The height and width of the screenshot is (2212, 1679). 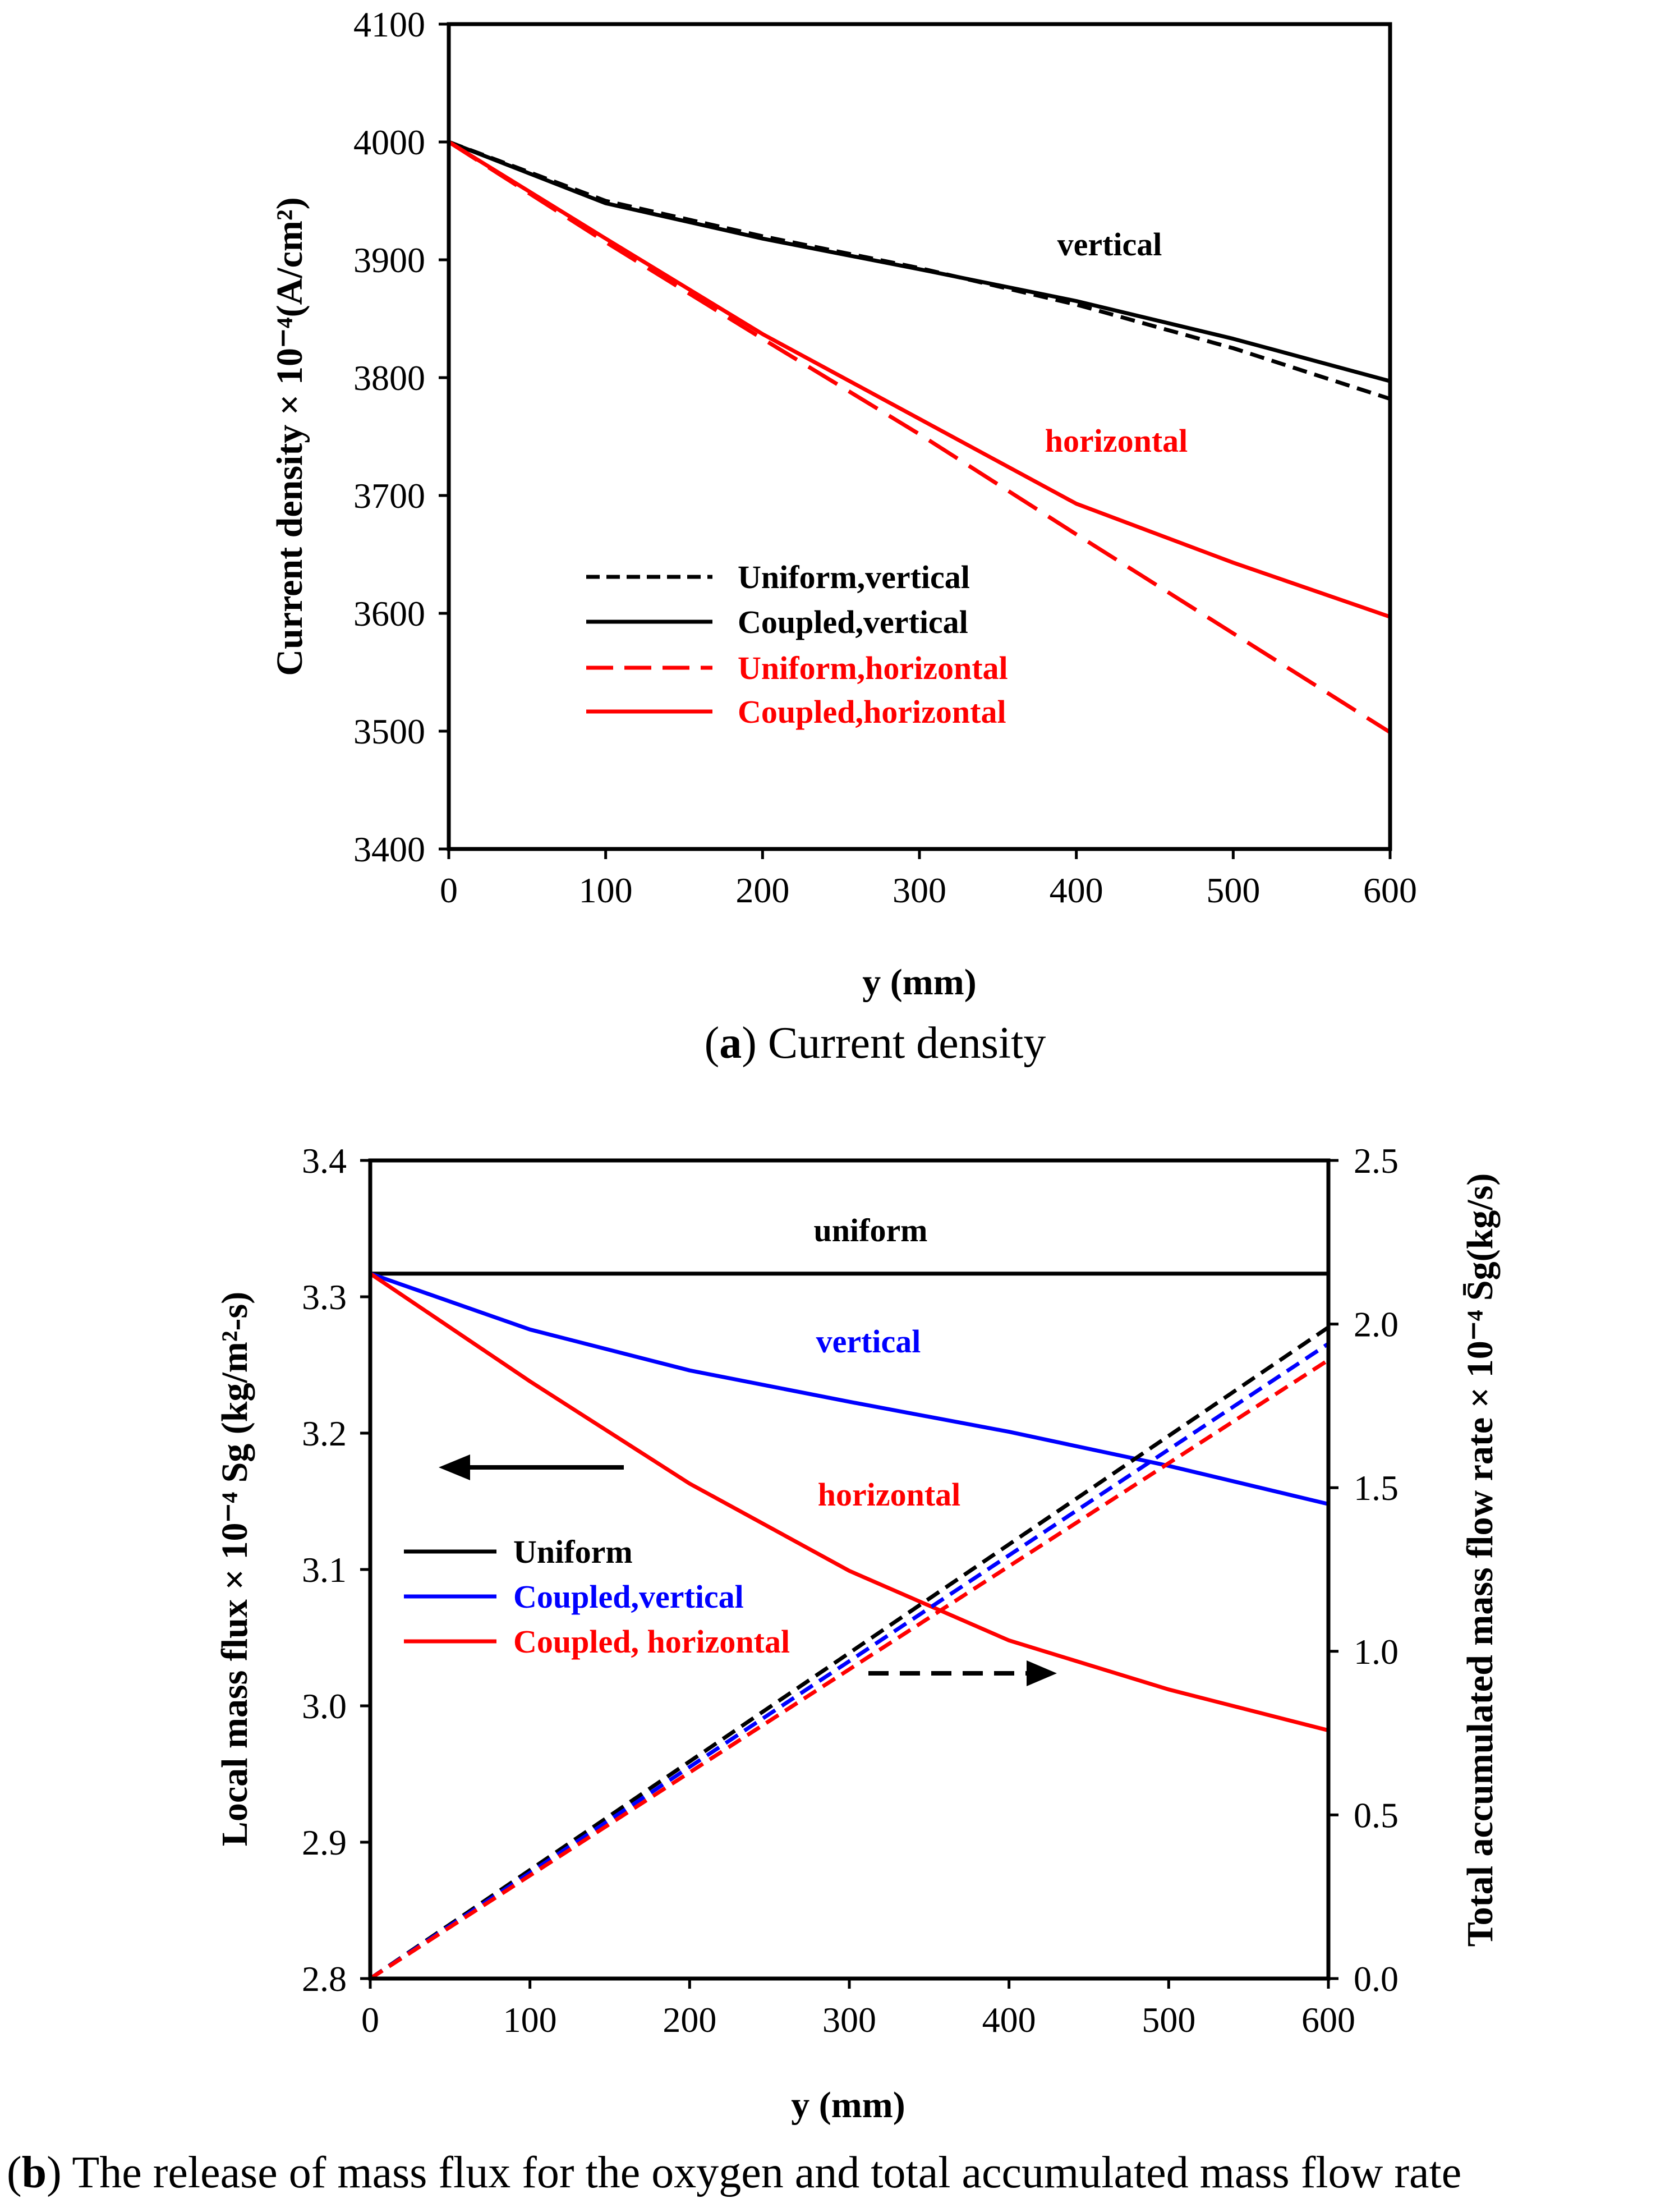 What do you see at coordinates (871, 1230) in the screenshot?
I see `panel-b-annotation-uniform: uniform` at bounding box center [871, 1230].